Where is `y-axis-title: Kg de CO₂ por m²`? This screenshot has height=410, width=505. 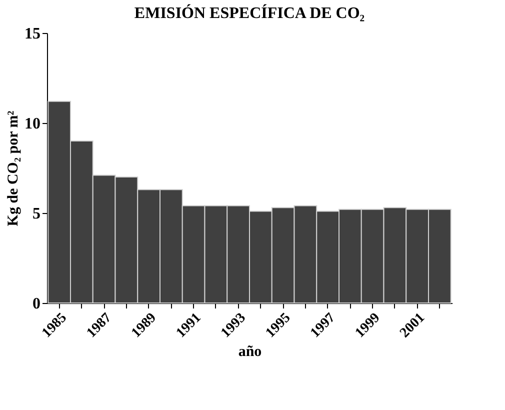
y-axis-title: Kg de CO₂ por m² is located at coordinates (14, 168).